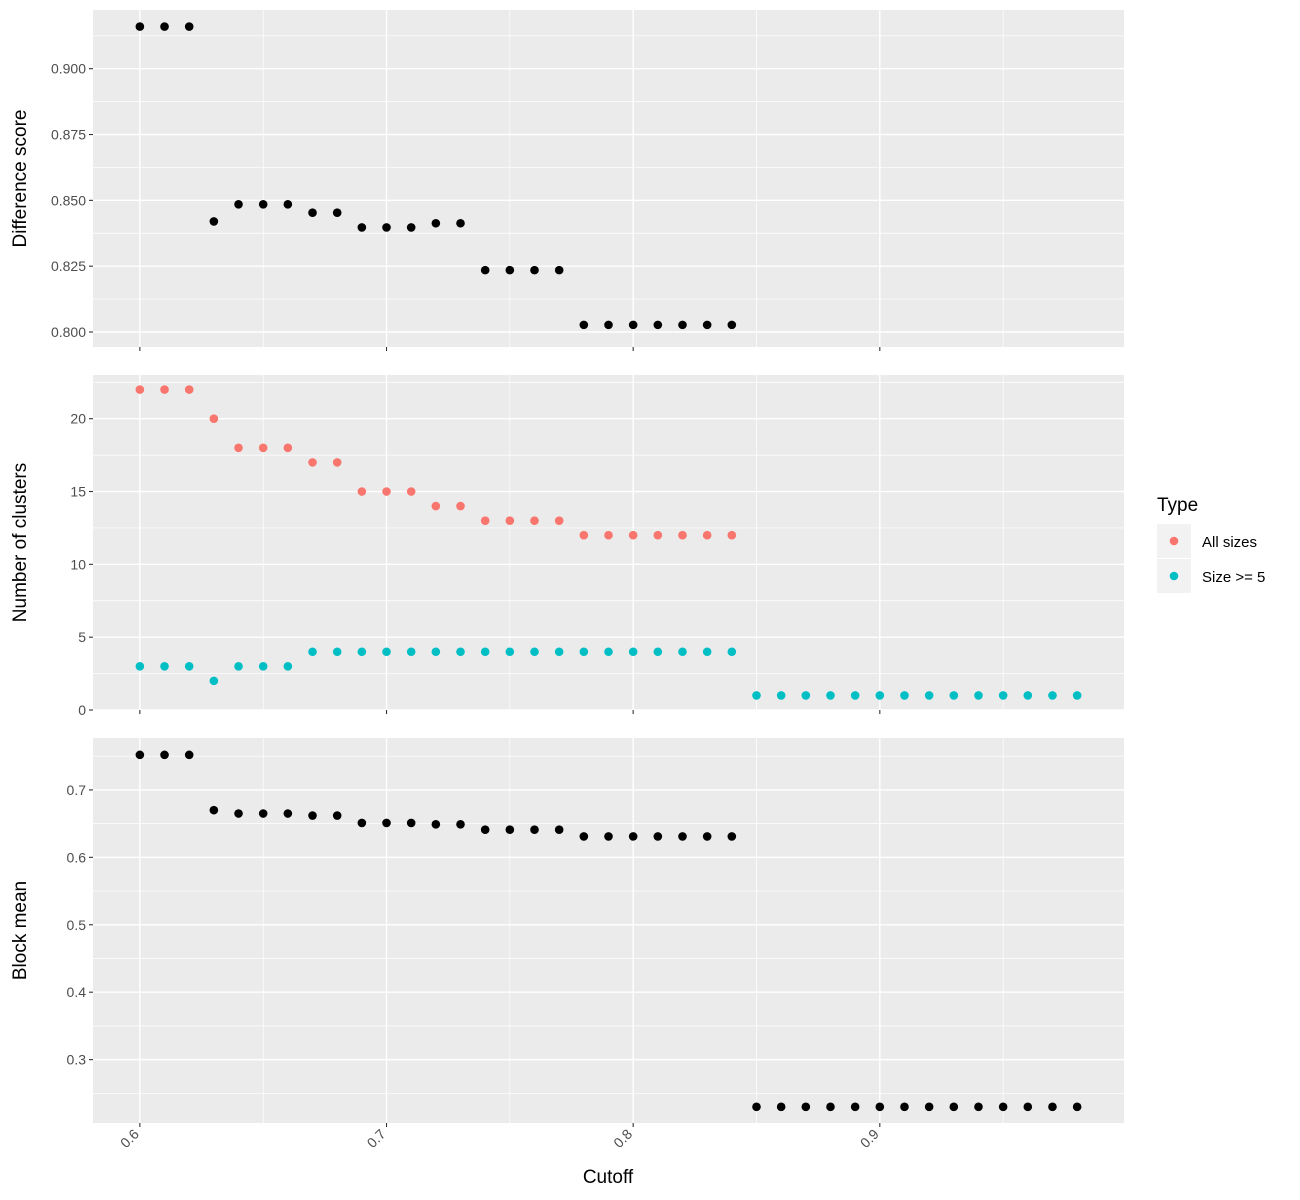 The width and height of the screenshot is (1300, 1200). Describe the element at coordinates (1229, 542) in the screenshot. I see `legend-label: All sizes` at that location.